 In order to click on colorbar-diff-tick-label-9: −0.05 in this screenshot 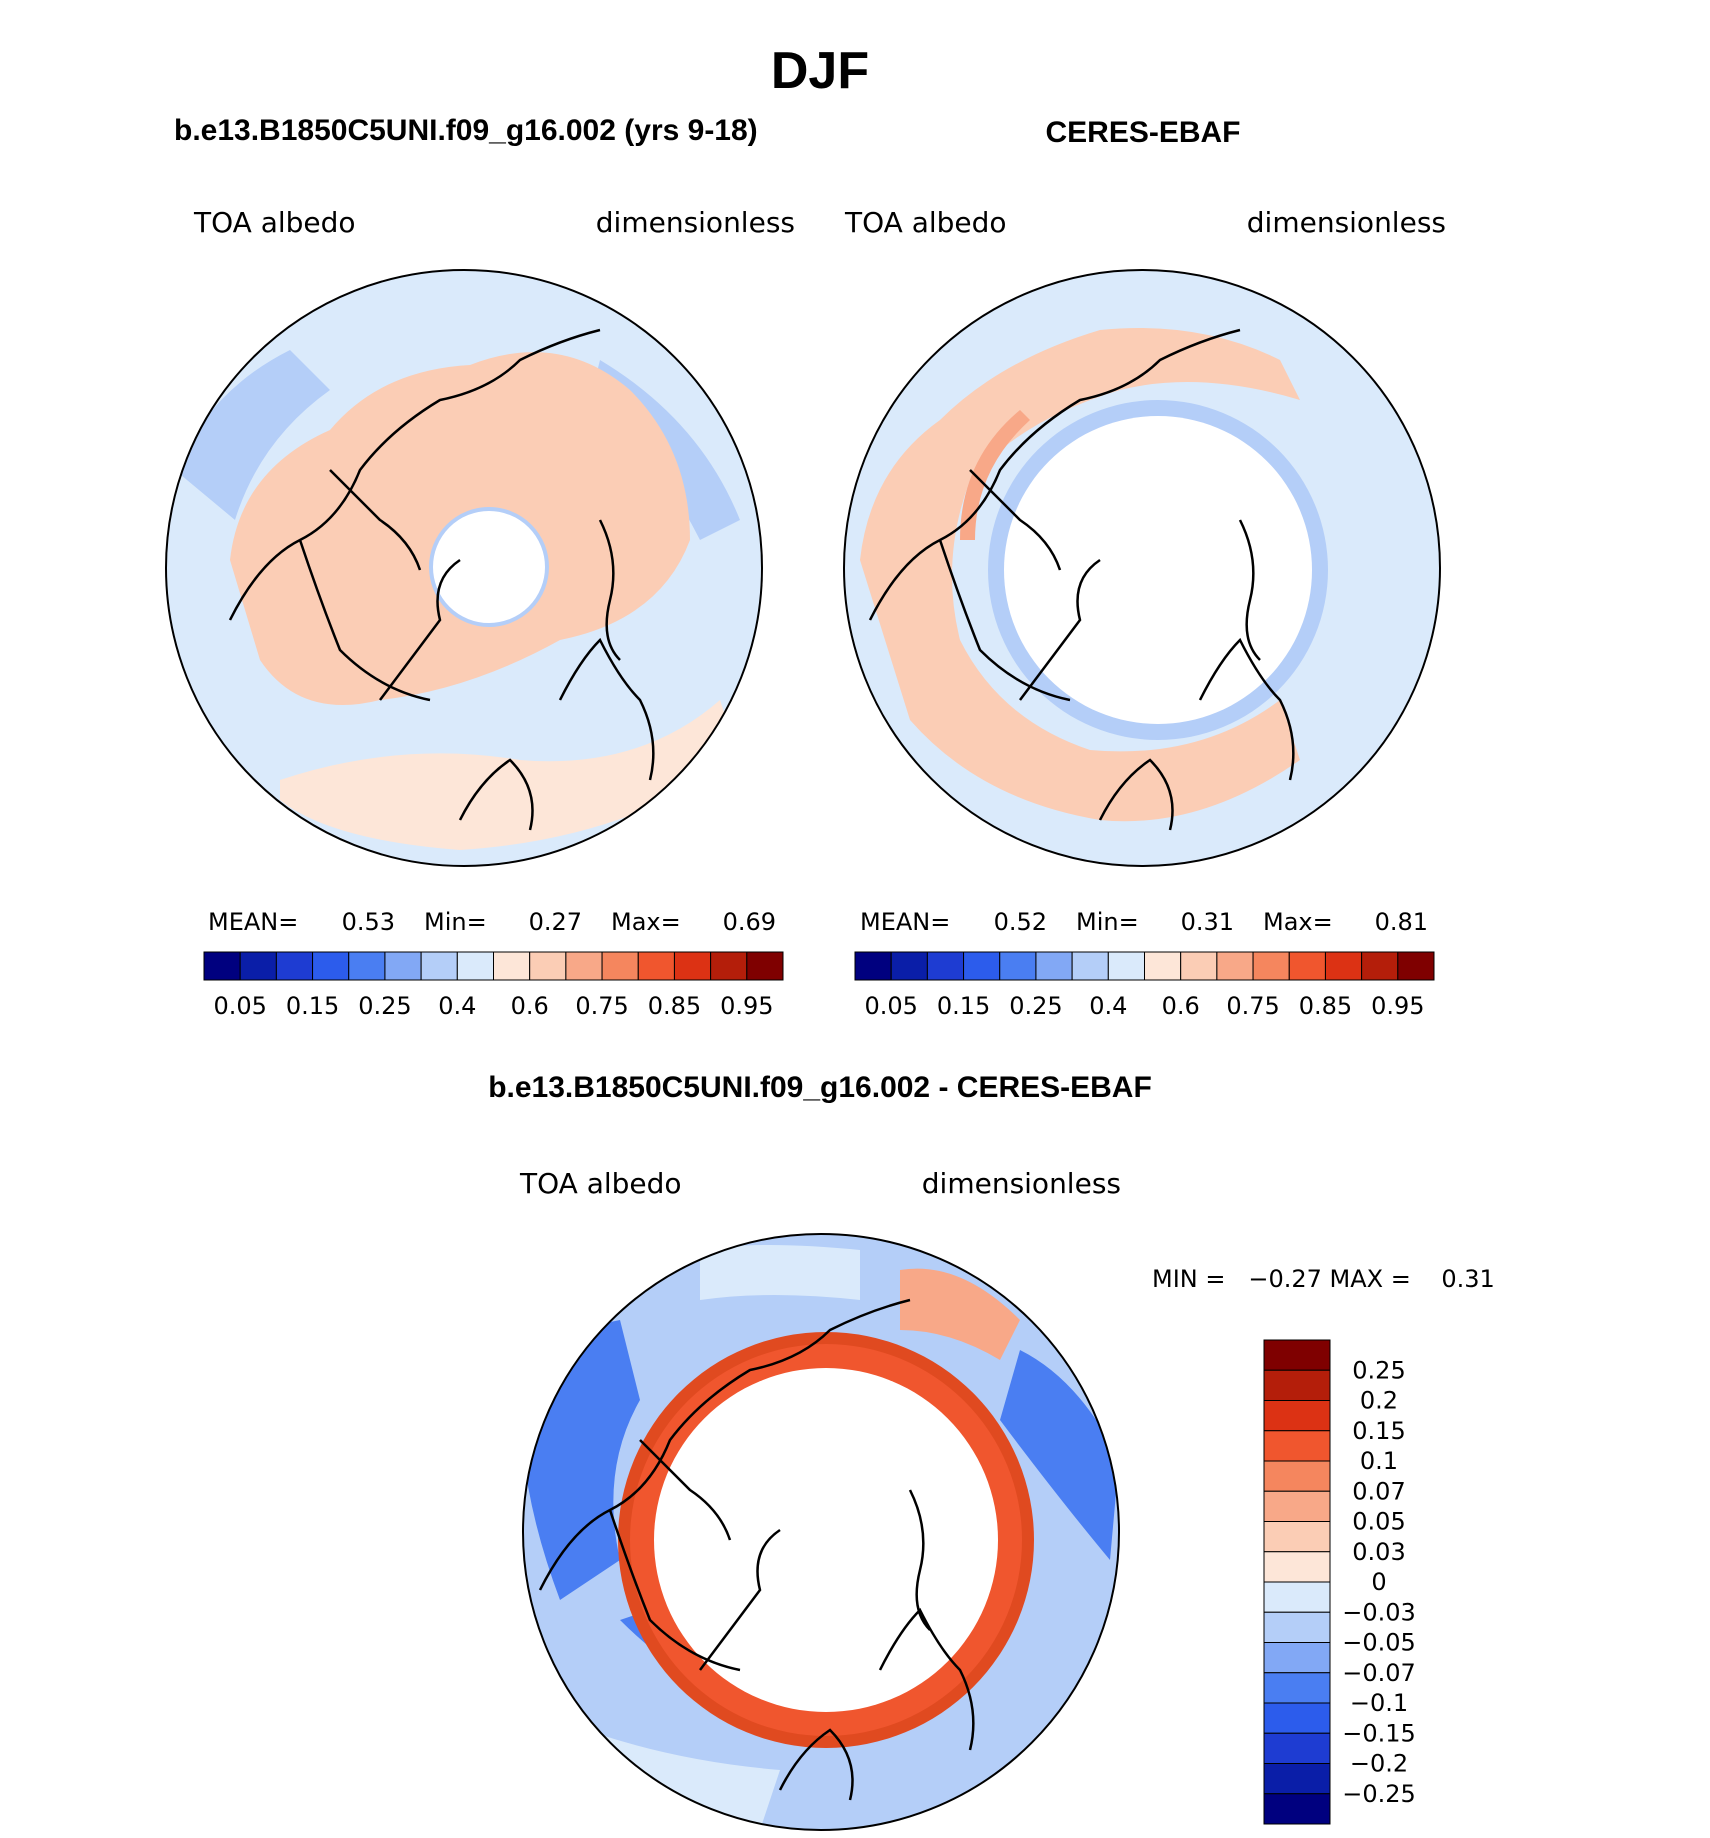, I will do `click(1379, 1643)`.